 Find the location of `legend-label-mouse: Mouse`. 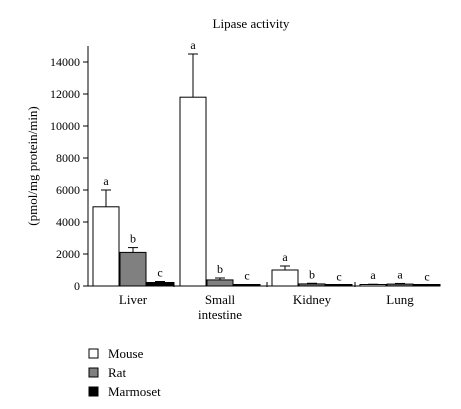

legend-label-mouse: Mouse is located at coordinates (126, 353).